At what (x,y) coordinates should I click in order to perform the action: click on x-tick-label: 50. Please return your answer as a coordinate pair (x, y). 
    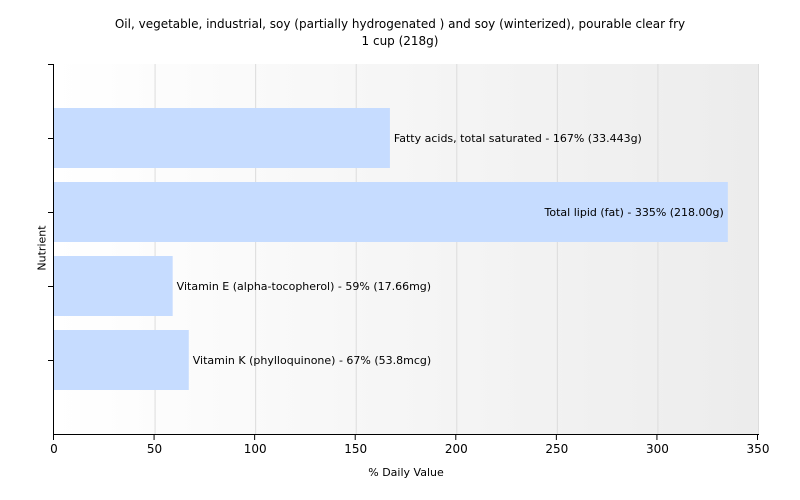
    Looking at the image, I should click on (154, 449).